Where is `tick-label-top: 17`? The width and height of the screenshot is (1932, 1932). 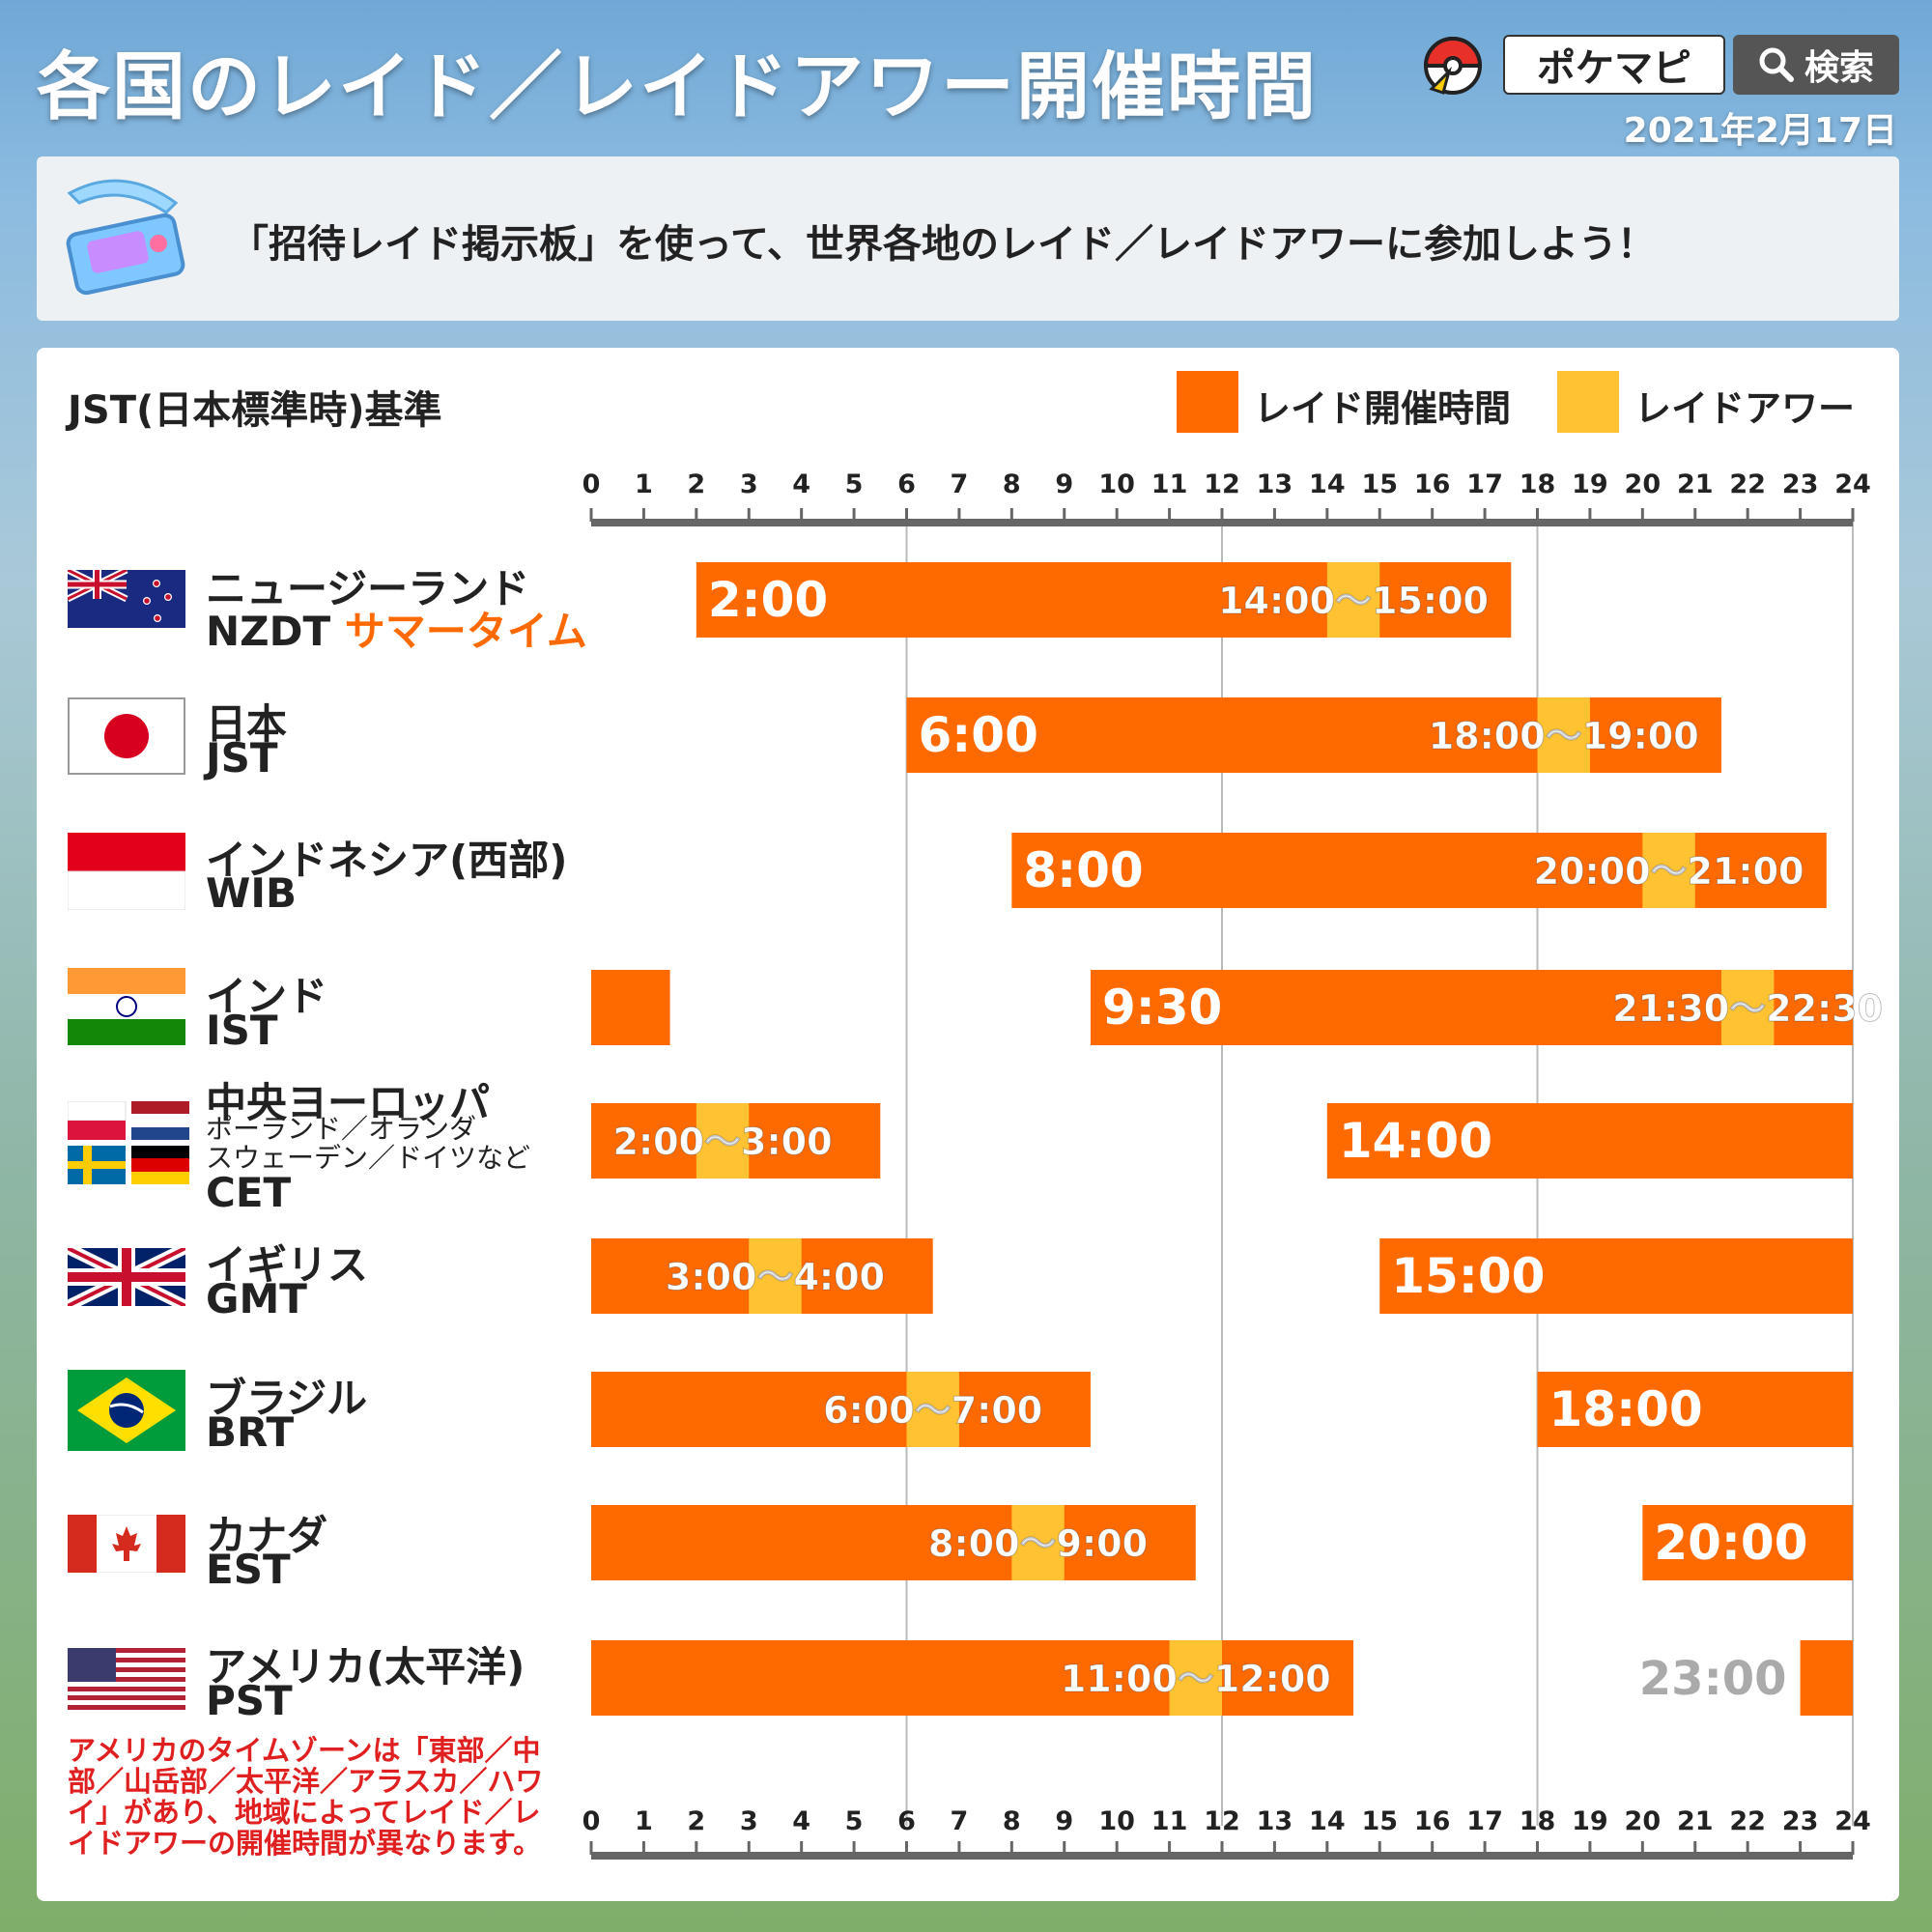 tick-label-top: 17 is located at coordinates (1484, 484).